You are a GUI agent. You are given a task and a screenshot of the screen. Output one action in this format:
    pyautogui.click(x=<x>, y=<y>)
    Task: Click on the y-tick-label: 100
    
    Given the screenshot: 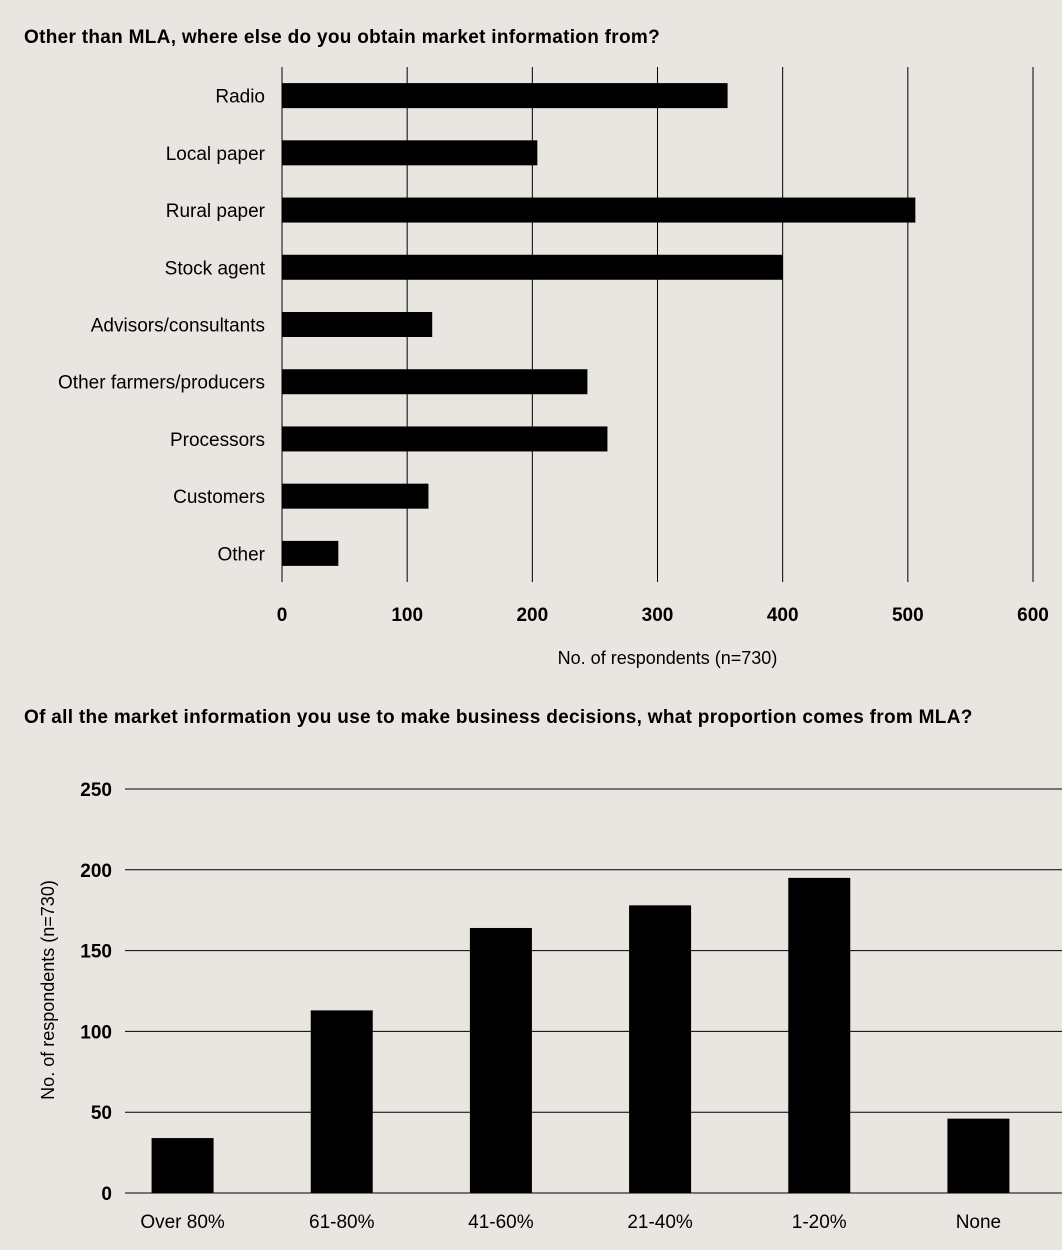 What is the action you would take?
    pyautogui.click(x=96, y=1032)
    